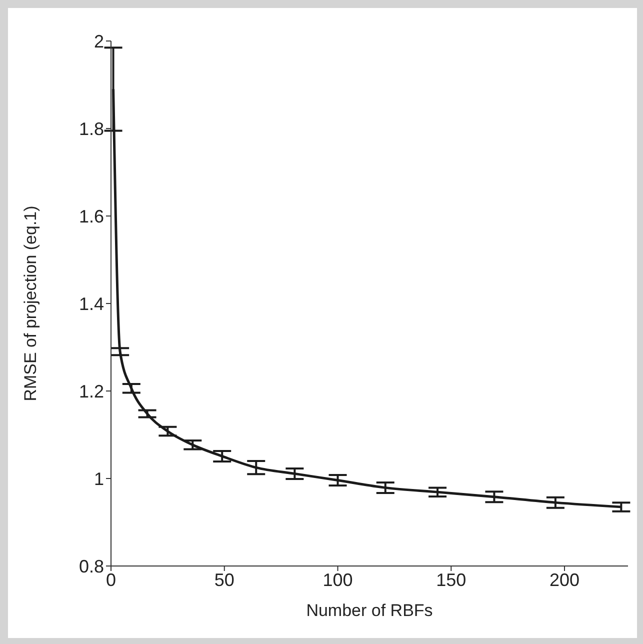  Describe the element at coordinates (30, 304) in the screenshot. I see `y-axis-title: RMSE of projection (eq.1)` at that location.